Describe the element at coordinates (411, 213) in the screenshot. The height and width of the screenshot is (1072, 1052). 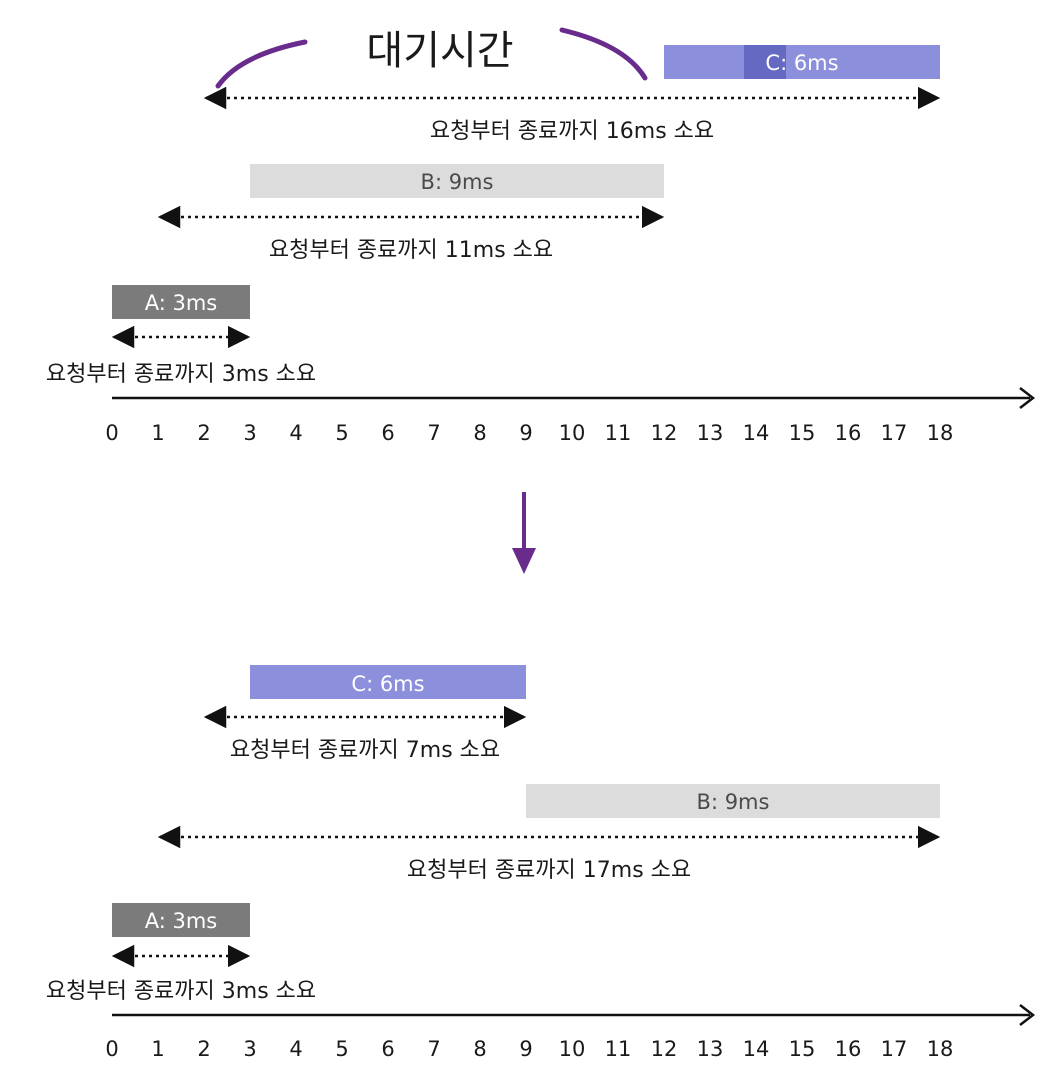
I see `before-task-b: B: 9ms 요청부터 종료까지 11ms 소요` at that location.